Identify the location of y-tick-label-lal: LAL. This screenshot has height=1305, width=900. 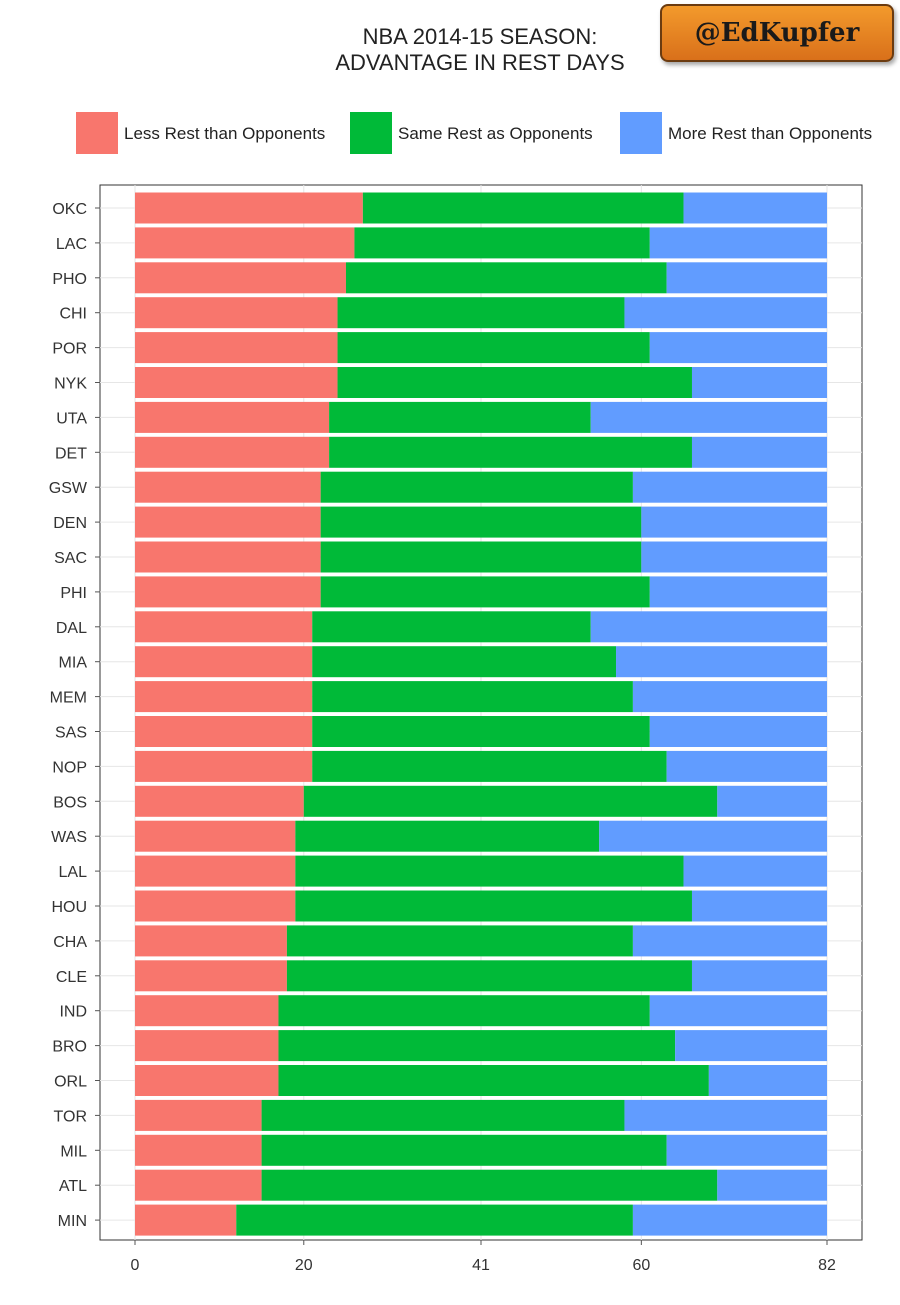
(73, 872).